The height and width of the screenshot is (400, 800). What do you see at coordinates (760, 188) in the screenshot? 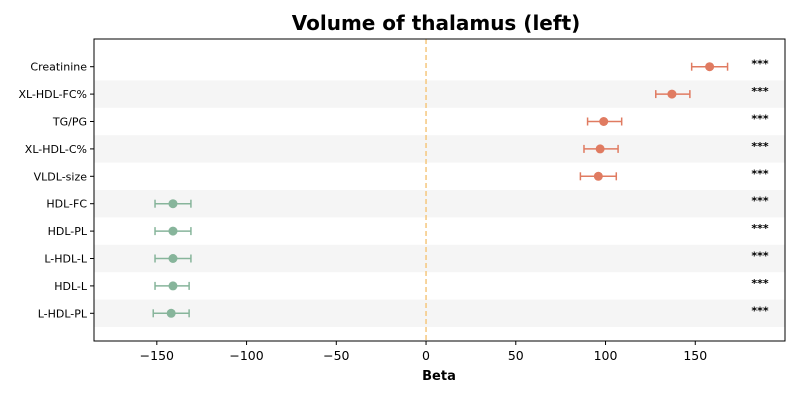
I see `significance-labels: *** *** *** *** *** *** *** *** *** ***` at bounding box center [760, 188].